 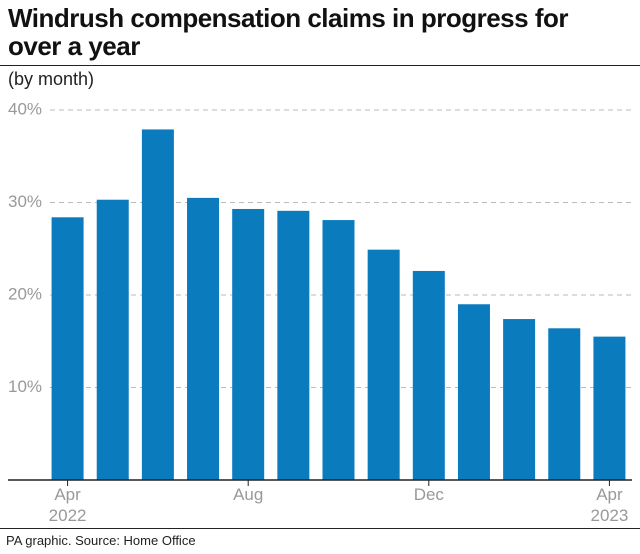 What do you see at coordinates (429, 494) in the screenshot?
I see `x-tick-label: Dec` at bounding box center [429, 494].